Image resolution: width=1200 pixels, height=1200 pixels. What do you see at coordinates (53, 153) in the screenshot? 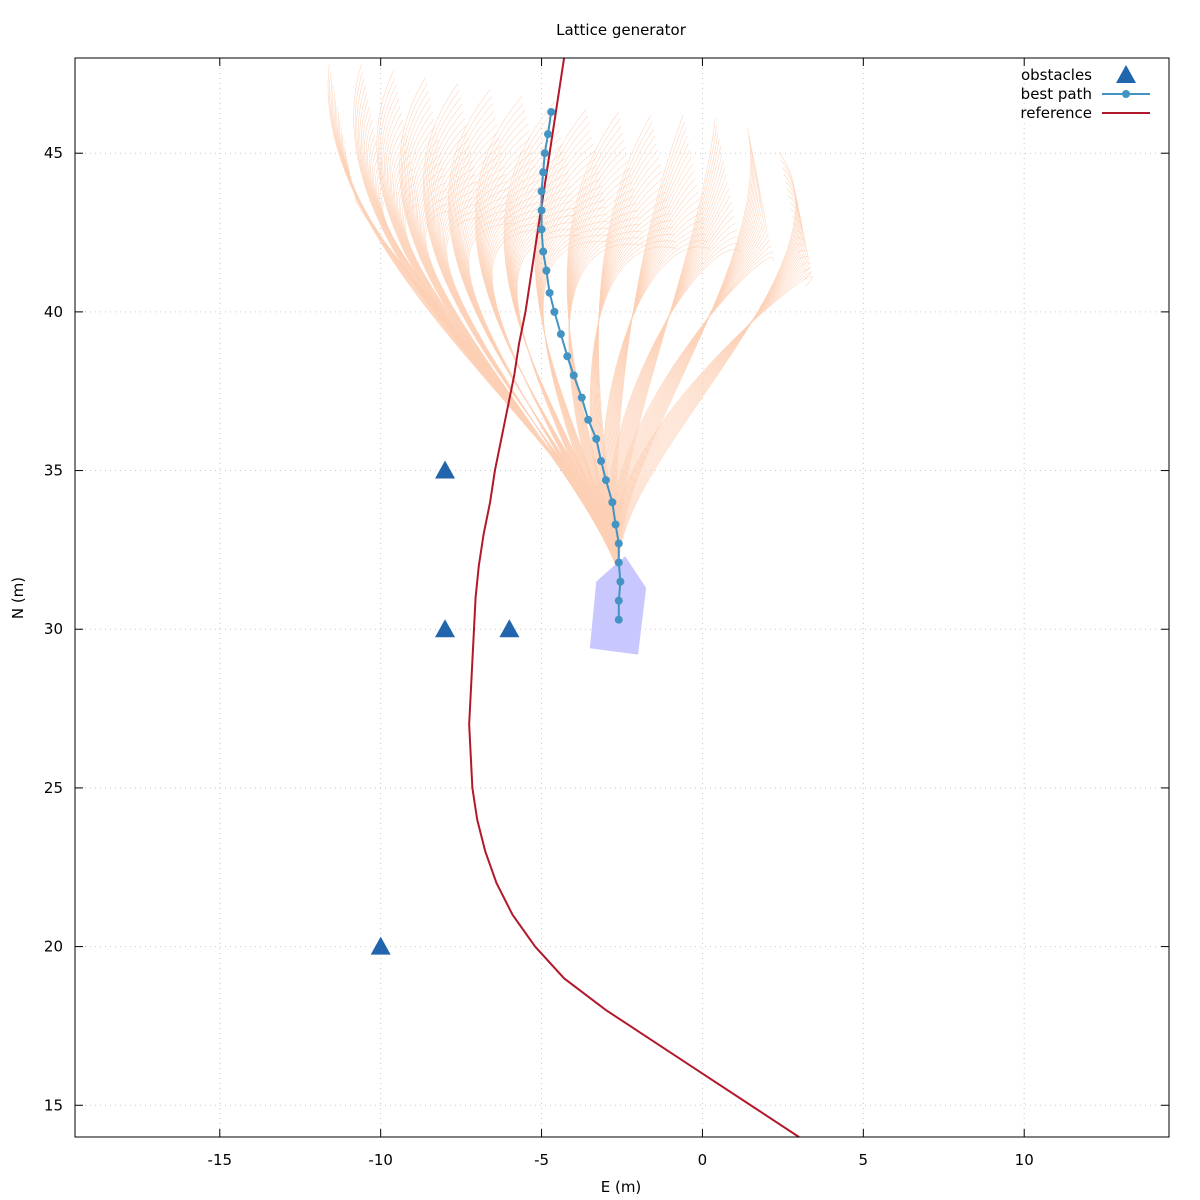
I see `y-tick-label: 45` at bounding box center [53, 153].